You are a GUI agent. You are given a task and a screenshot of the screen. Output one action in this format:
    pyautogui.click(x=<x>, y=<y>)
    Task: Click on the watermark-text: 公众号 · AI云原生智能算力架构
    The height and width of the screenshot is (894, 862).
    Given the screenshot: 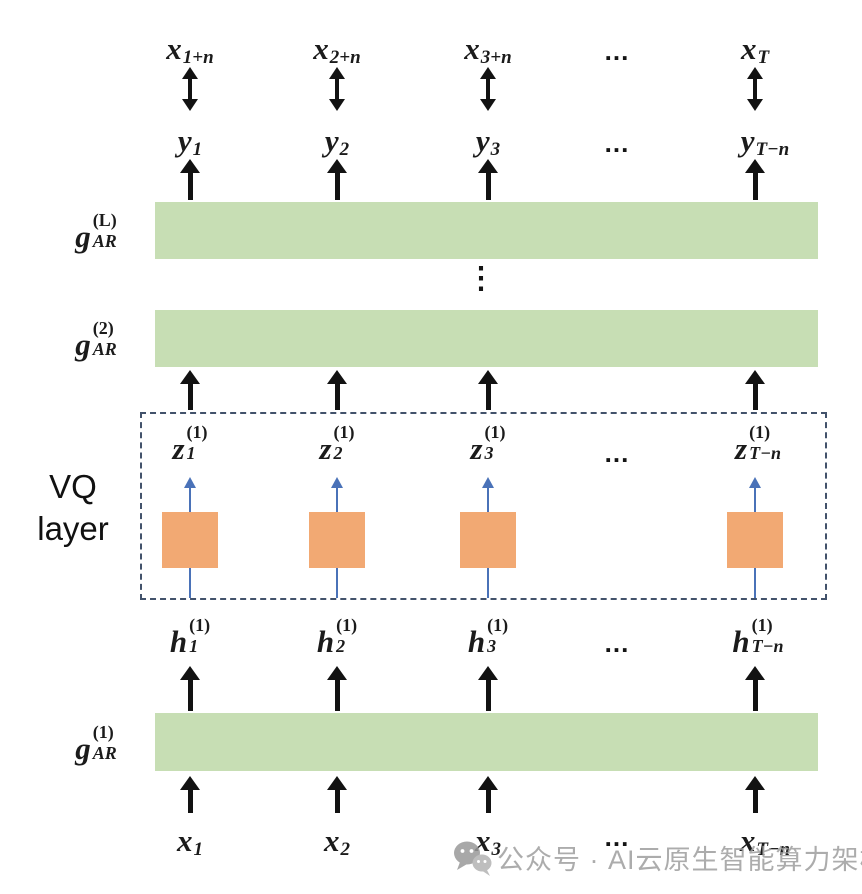 What is the action you would take?
    pyautogui.click(x=679, y=860)
    